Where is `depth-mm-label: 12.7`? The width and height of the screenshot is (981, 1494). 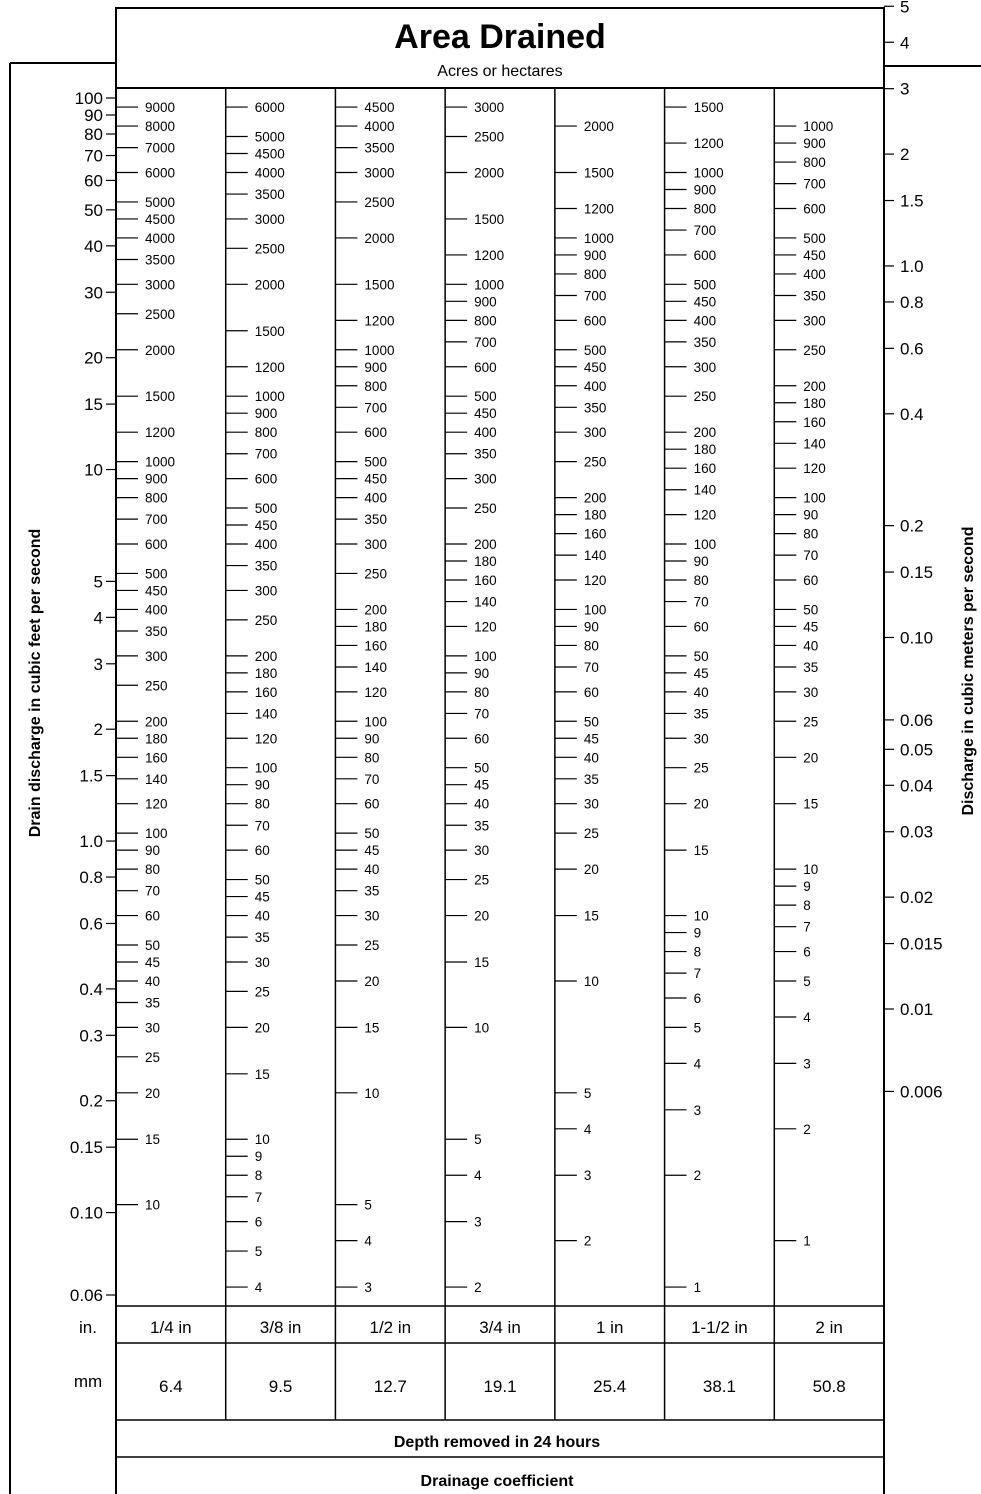 depth-mm-label: 12.7 is located at coordinates (390, 1386).